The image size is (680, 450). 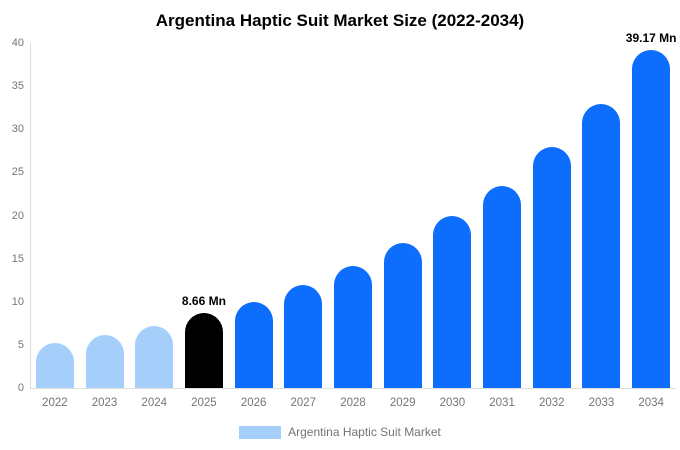 I want to click on y-tick-5: 5, so click(x=20, y=344).